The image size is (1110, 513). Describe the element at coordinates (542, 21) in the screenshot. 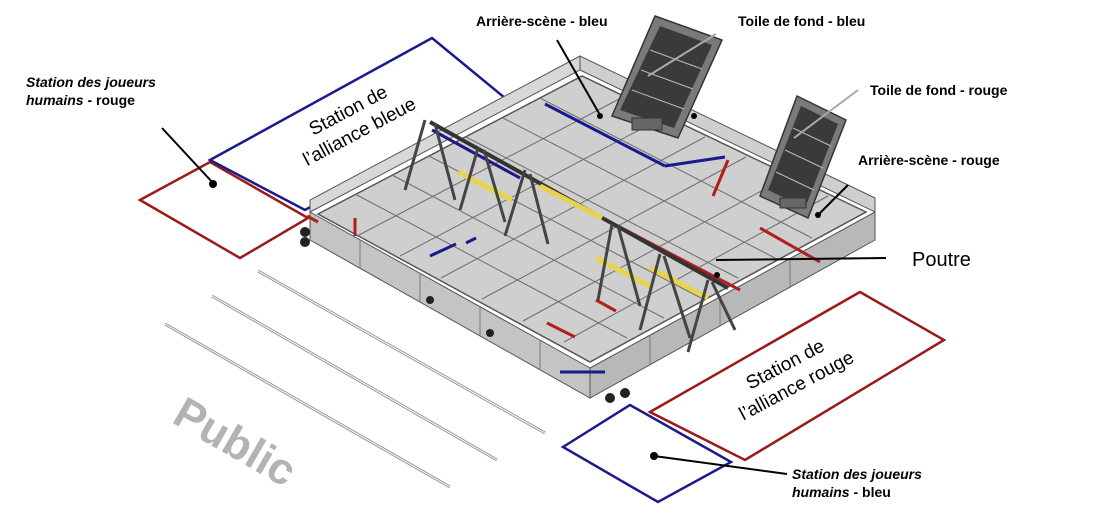

I see `label-backstage-blue: Arrière-scène - bleu` at that location.